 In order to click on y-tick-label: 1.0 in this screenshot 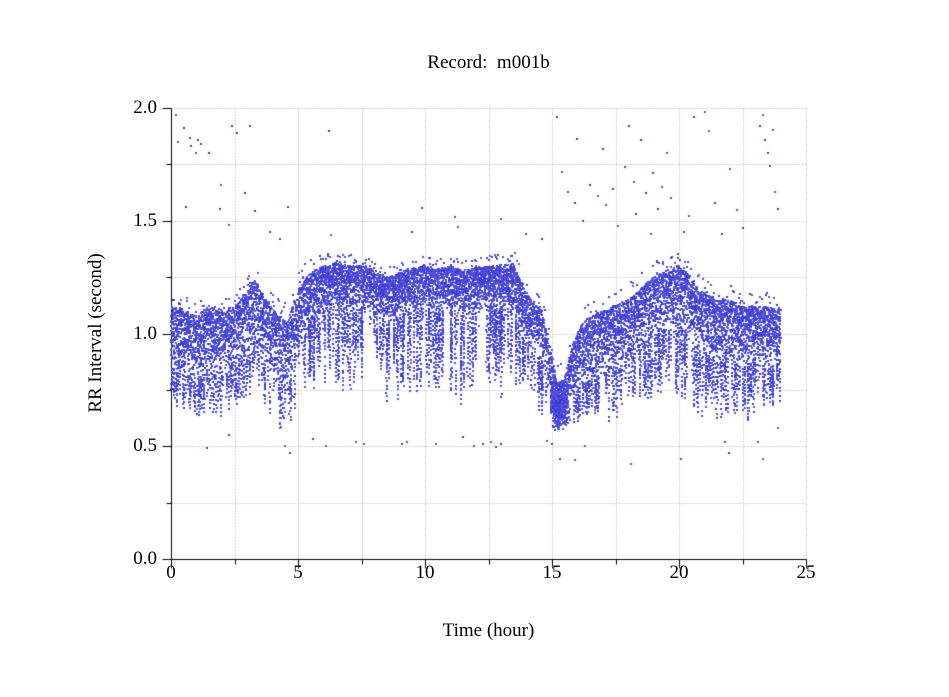, I will do `click(145, 333)`.